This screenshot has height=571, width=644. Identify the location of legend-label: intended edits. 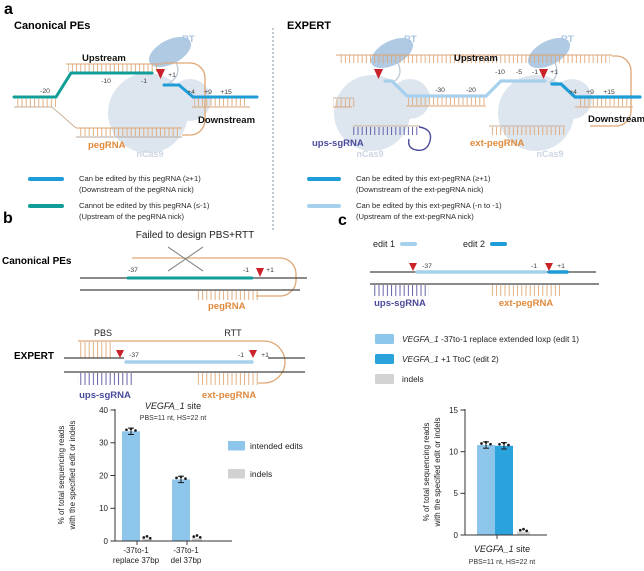
(276, 446).